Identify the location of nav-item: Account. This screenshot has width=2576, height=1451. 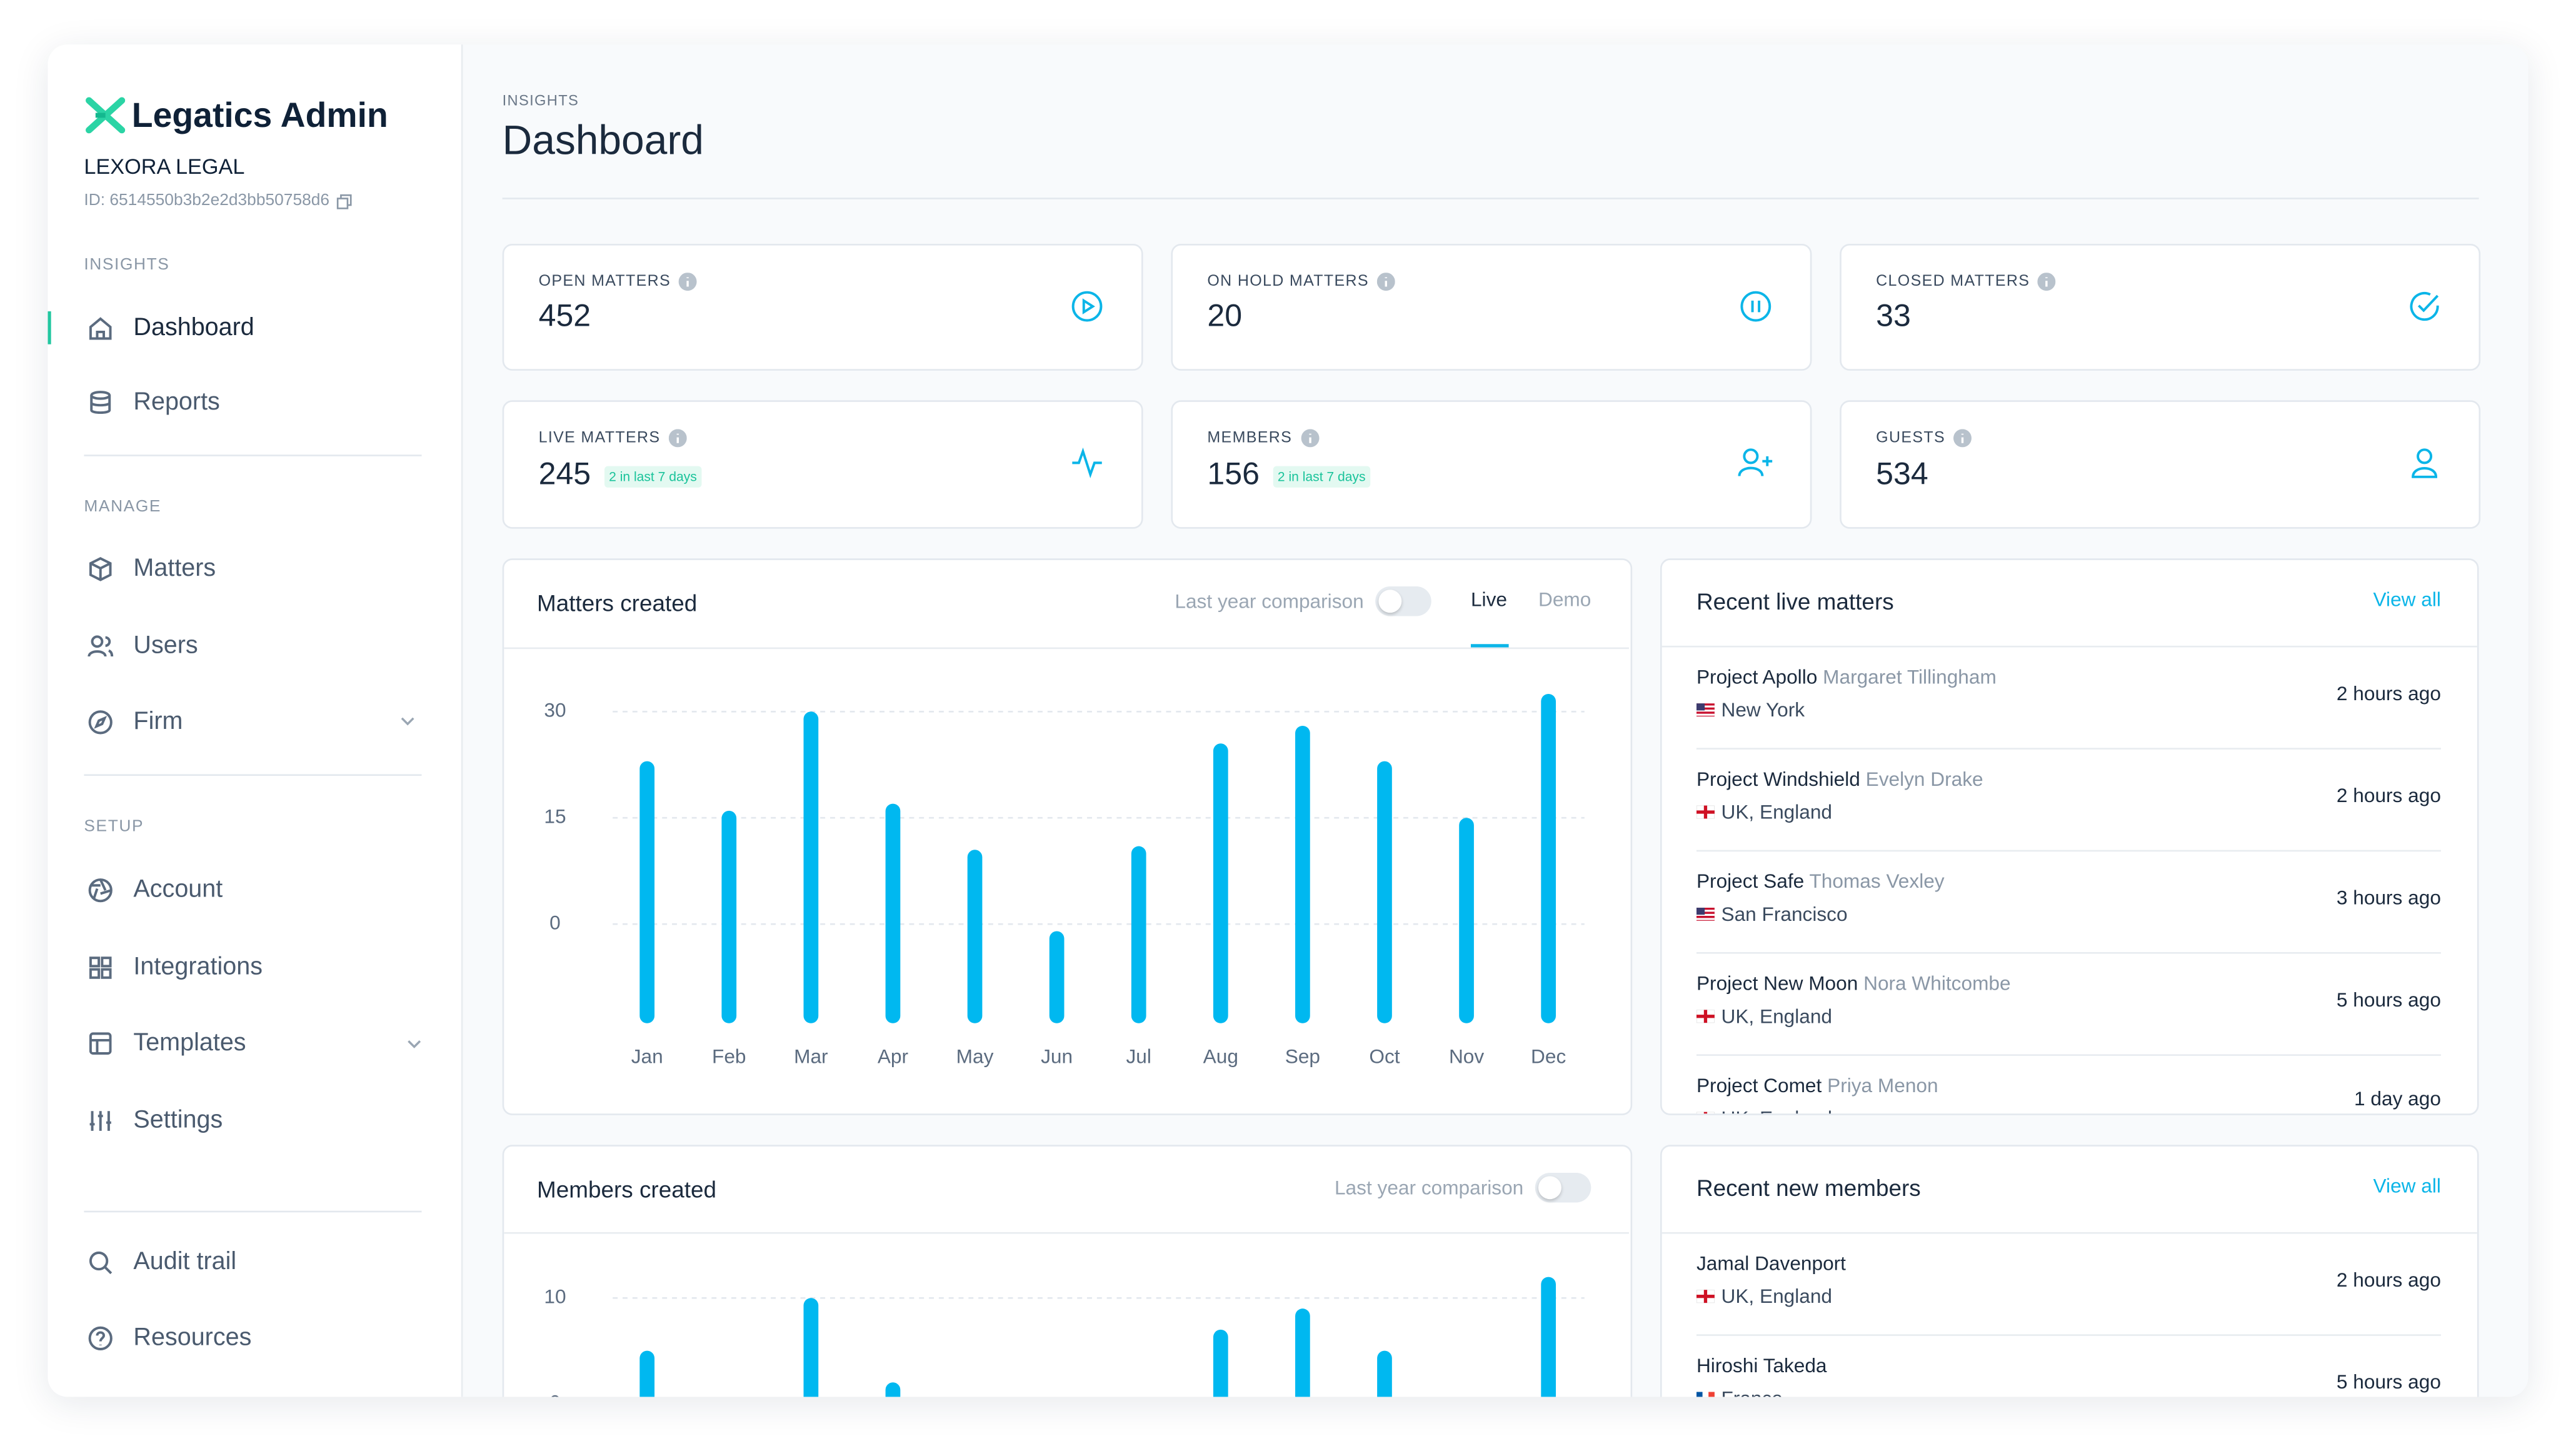
(155, 889).